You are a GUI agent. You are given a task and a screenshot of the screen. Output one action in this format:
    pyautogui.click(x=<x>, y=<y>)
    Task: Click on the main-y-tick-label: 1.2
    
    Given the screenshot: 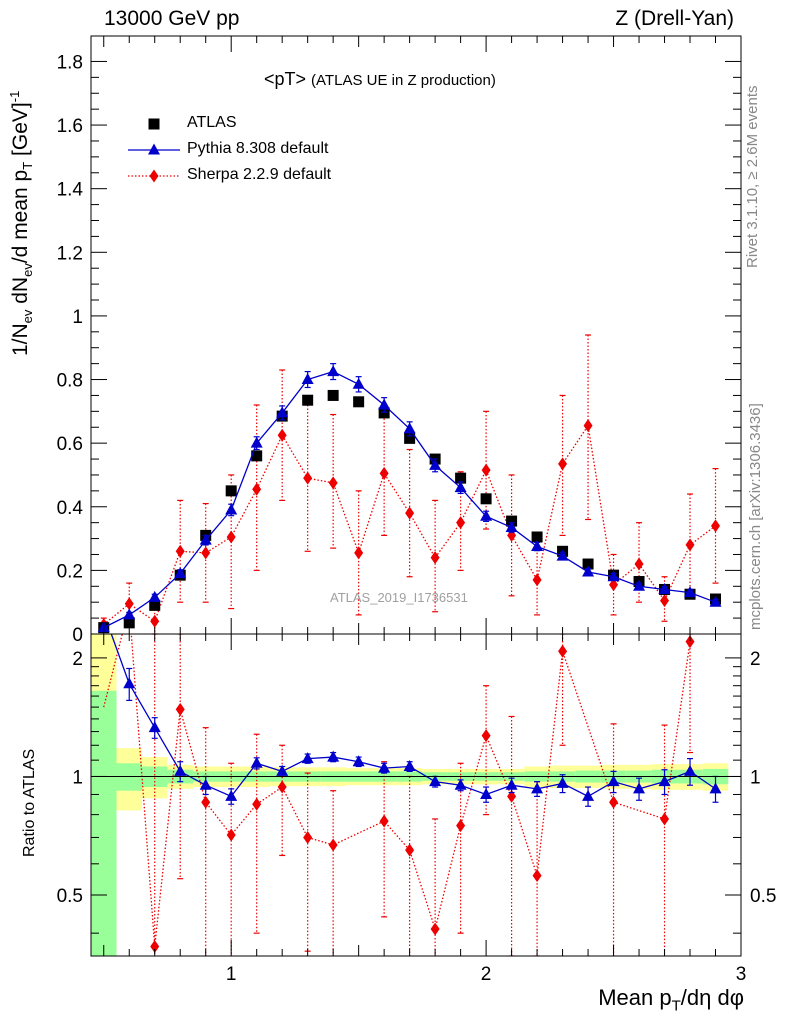 What is the action you would take?
    pyautogui.click(x=70, y=253)
    